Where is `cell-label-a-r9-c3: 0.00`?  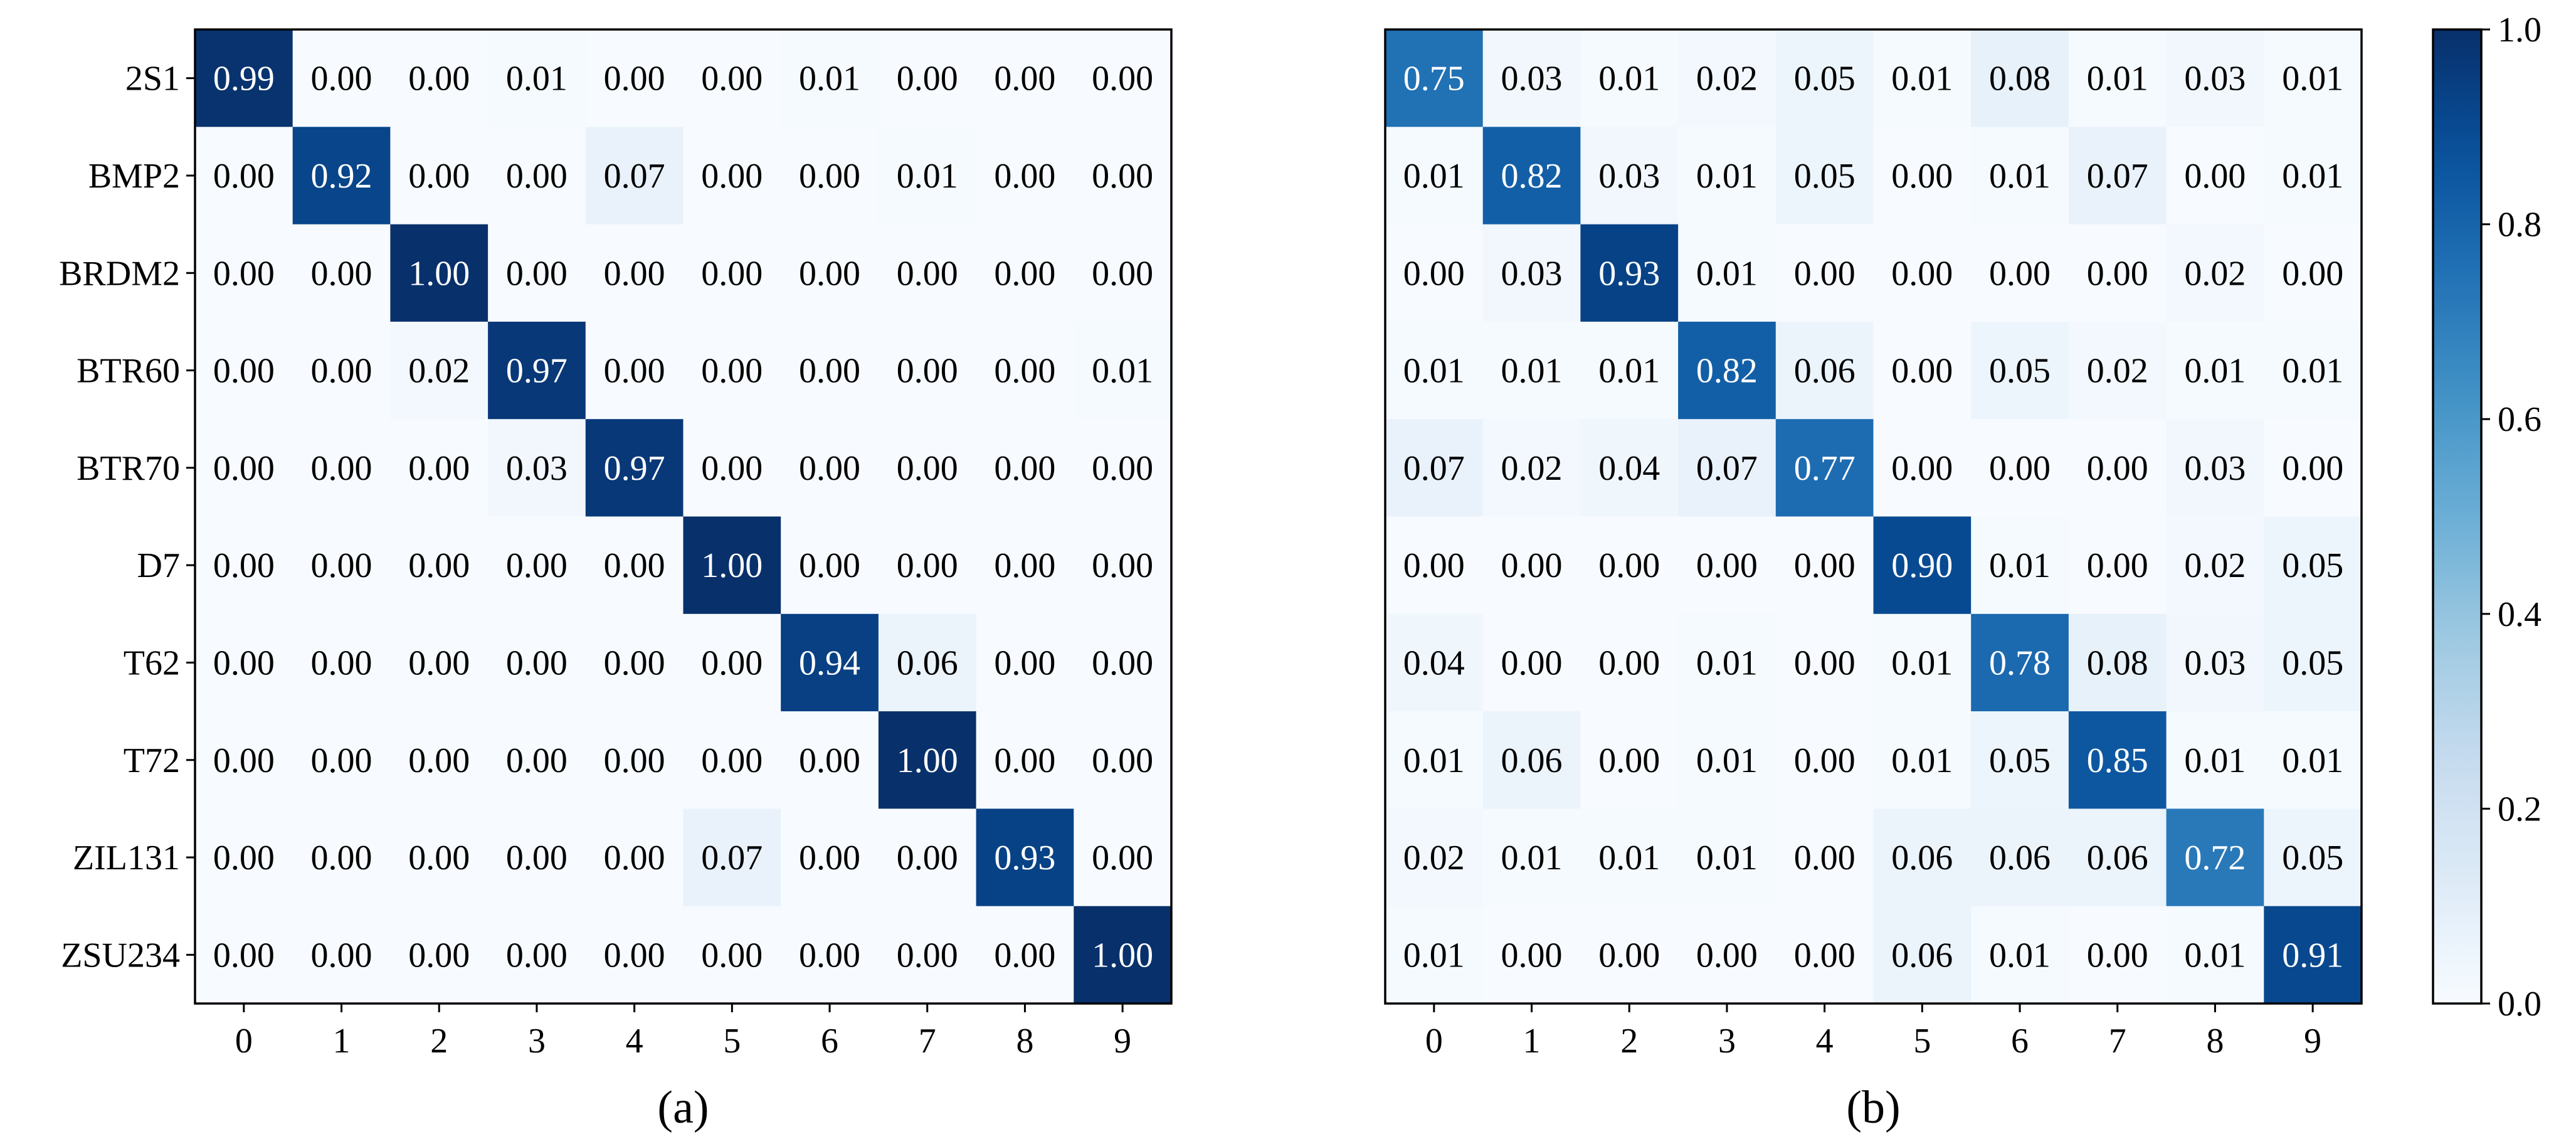
cell-label-a-r9-c3: 0.00 is located at coordinates (536, 955).